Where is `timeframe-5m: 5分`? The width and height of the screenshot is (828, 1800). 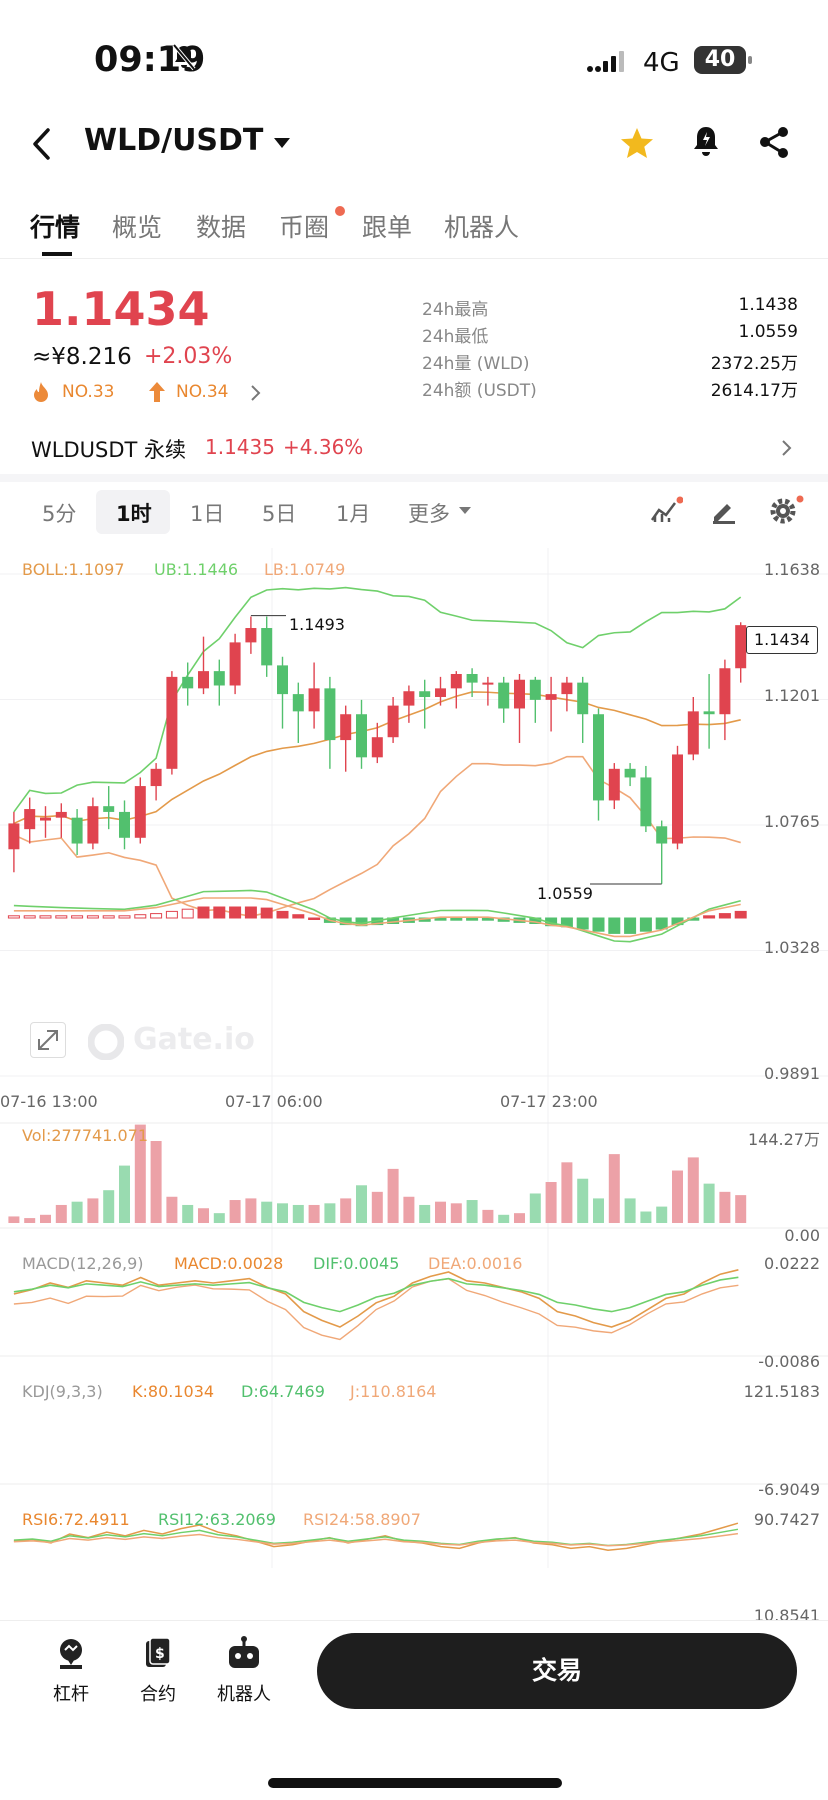
timeframe-5m: 5分 is located at coordinates (59, 514).